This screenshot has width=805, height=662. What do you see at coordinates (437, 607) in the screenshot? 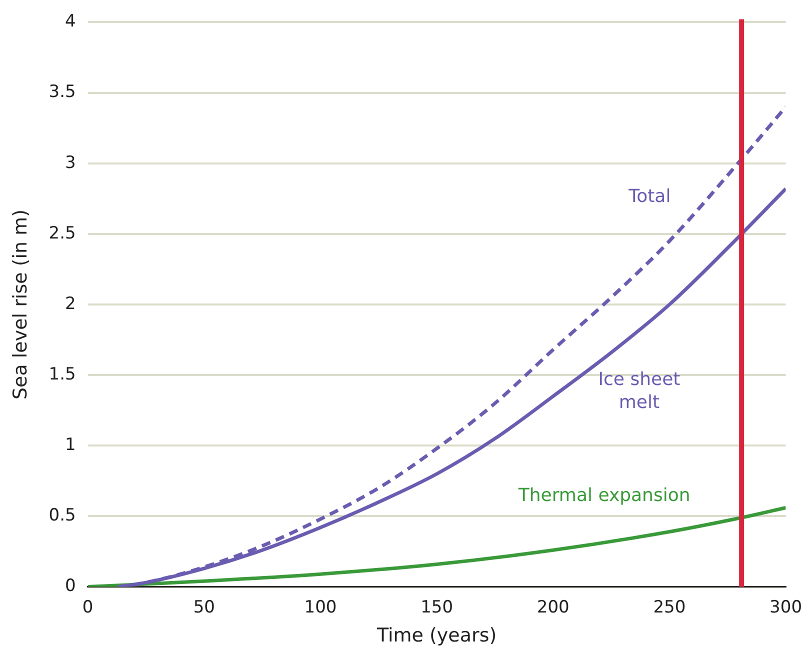
I see `x-tick-label: 150` at bounding box center [437, 607].